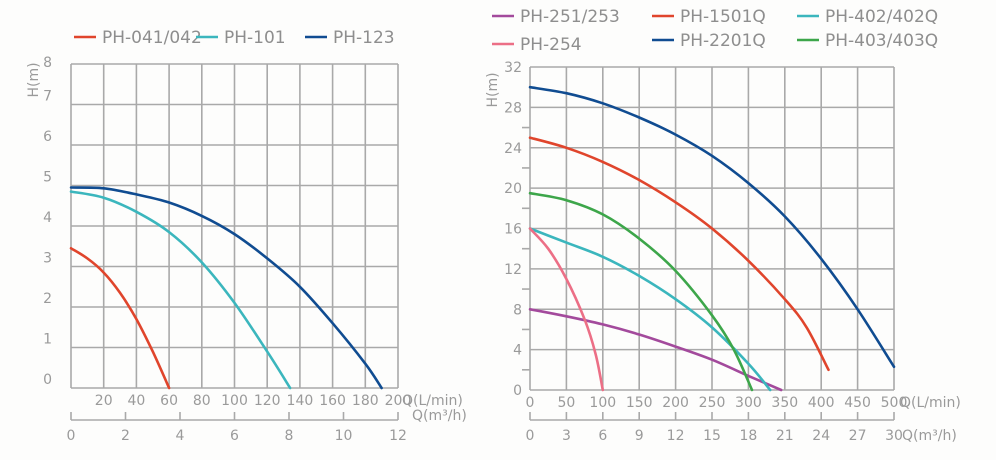 This screenshot has width=996, height=460. Describe the element at coordinates (47, 340) in the screenshot. I see `y-tick-label: 1` at that location.